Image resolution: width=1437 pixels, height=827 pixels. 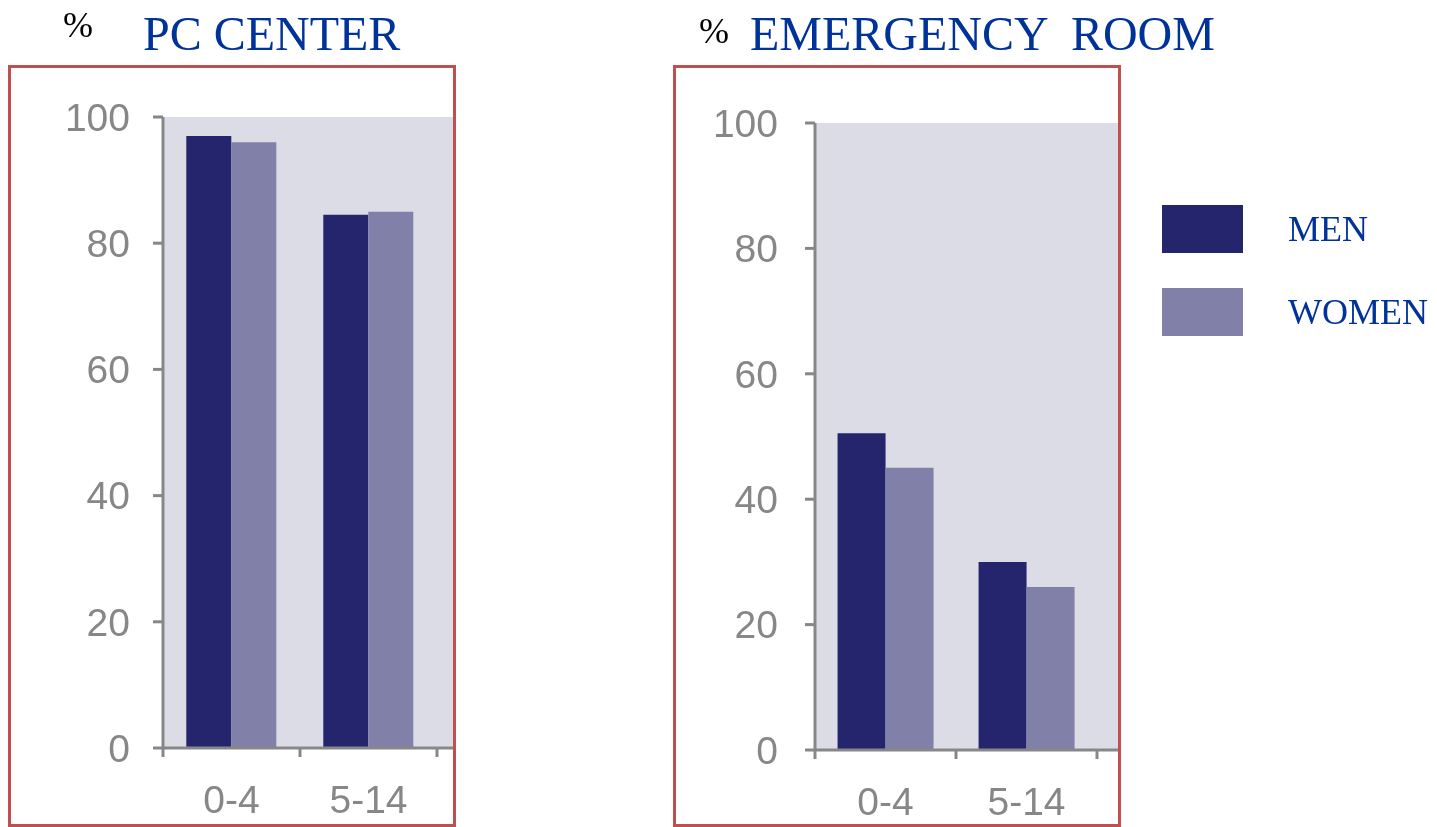 What do you see at coordinates (1328, 229) in the screenshot?
I see `legend-label: MEN` at bounding box center [1328, 229].